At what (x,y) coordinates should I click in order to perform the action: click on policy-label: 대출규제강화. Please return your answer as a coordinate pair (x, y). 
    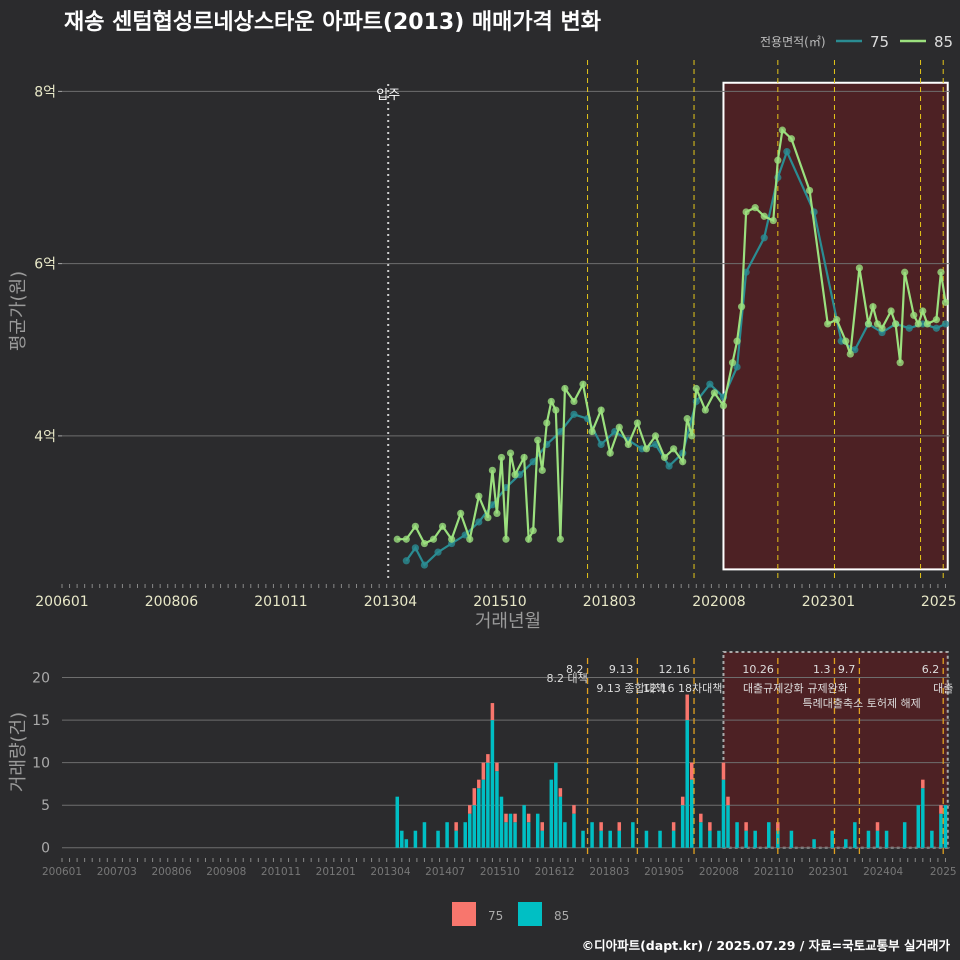
    Looking at the image, I should click on (773, 688).